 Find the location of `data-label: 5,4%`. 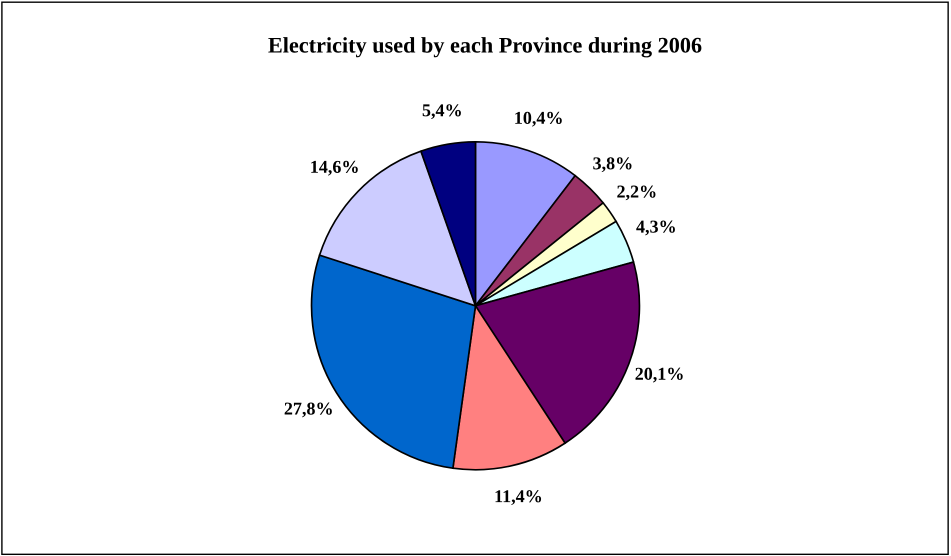

data-label: 5,4% is located at coordinates (441, 112).